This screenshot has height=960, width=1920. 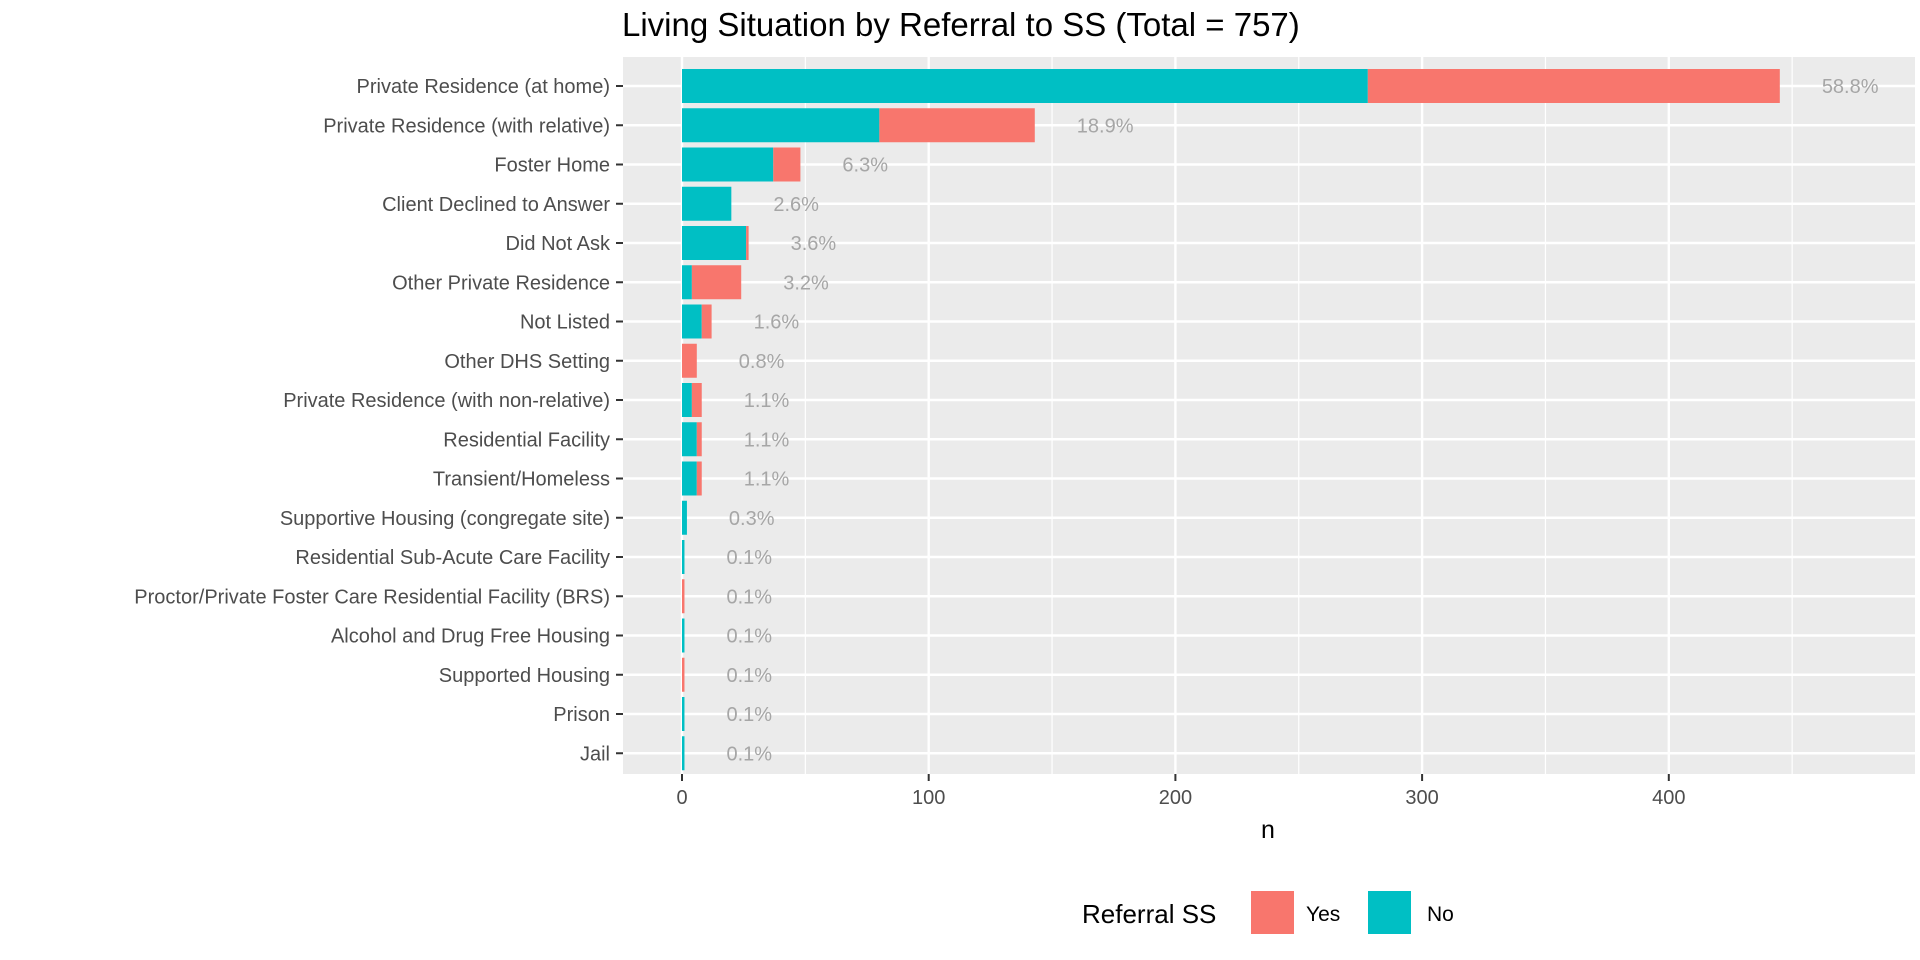 I want to click on x-tick-label: 0, so click(x=681, y=798).